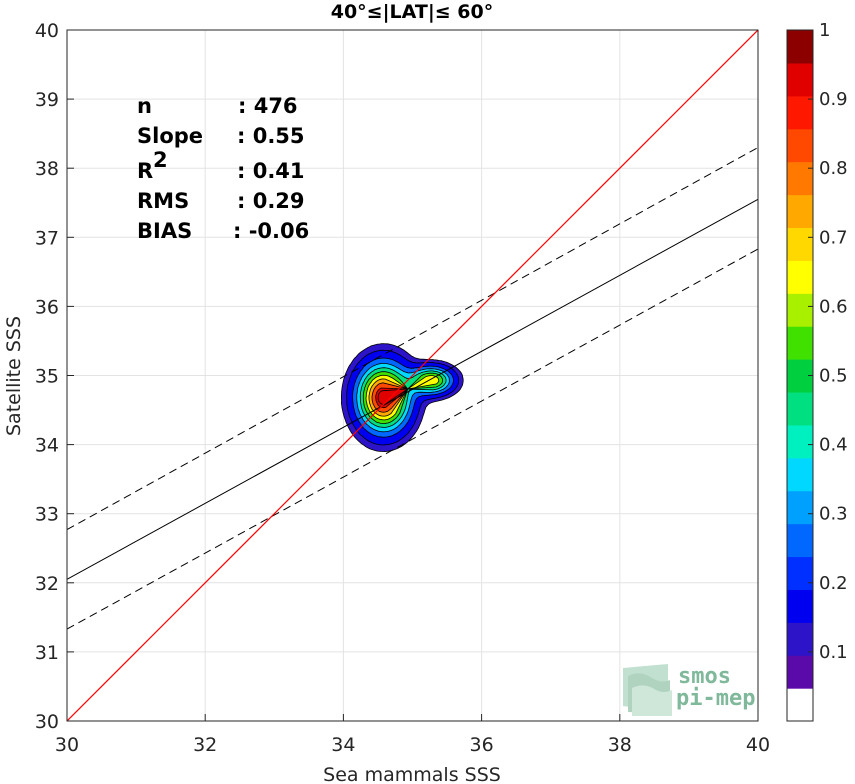  What do you see at coordinates (205, 745) in the screenshot?
I see `x-tick-label: 32` at bounding box center [205, 745].